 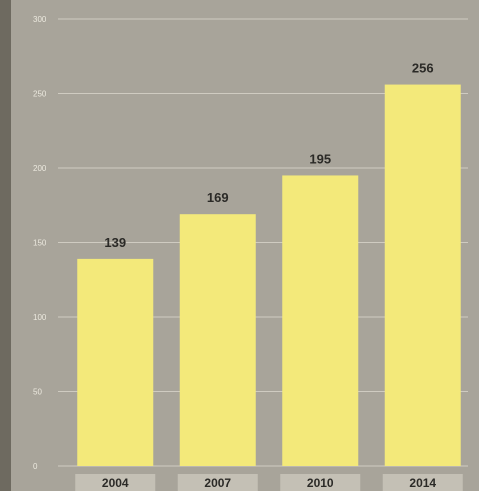 What do you see at coordinates (115, 362) in the screenshot?
I see `bar-2004` at bounding box center [115, 362].